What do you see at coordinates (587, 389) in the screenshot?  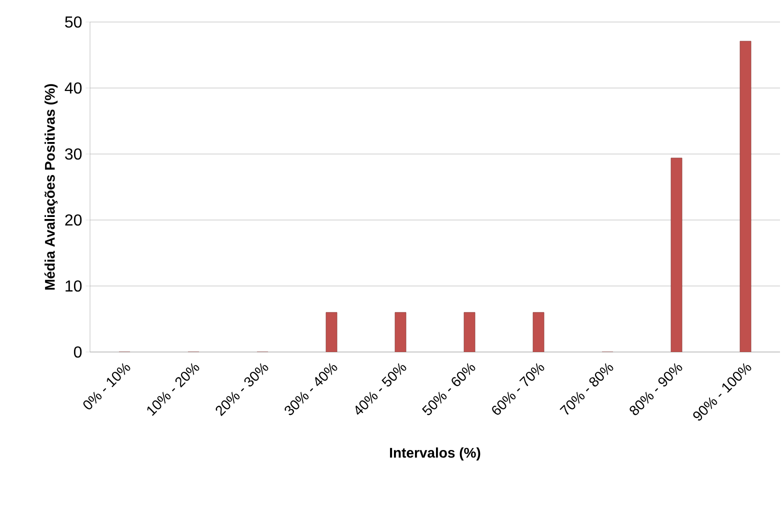 I see `x-tick-label: 70% - 80%` at bounding box center [587, 389].